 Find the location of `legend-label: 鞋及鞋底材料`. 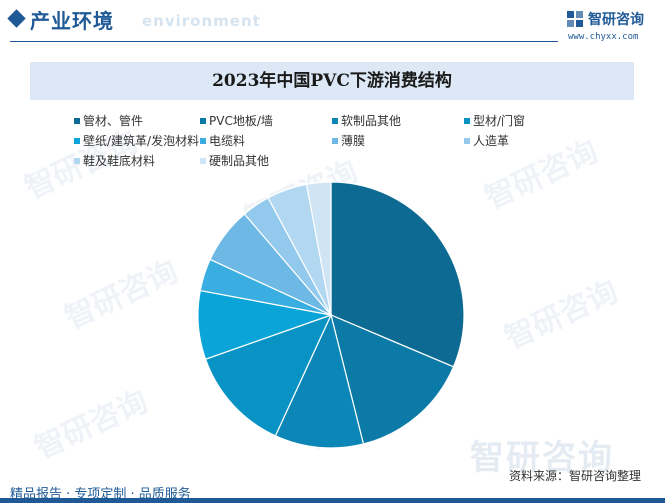

legend-label: 鞋及鞋底材料 is located at coordinates (119, 161).